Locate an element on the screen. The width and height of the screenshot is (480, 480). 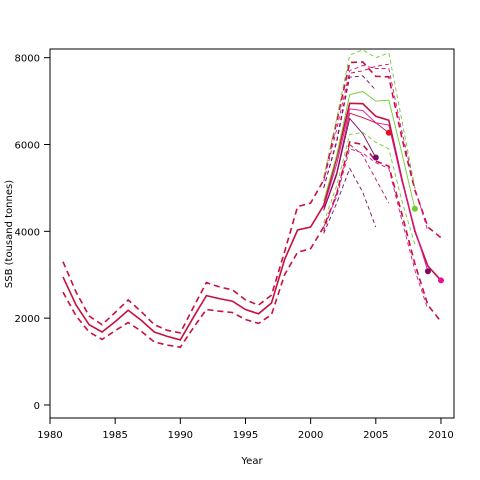
y-tick-label: 6000 is located at coordinates (27, 146).